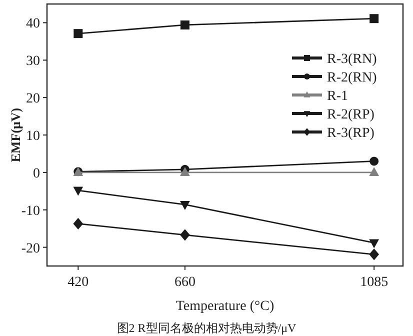 The height and width of the screenshot is (336, 413). What do you see at coordinates (351, 133) in the screenshot?
I see `legend-label: R-3(RP)` at bounding box center [351, 133].